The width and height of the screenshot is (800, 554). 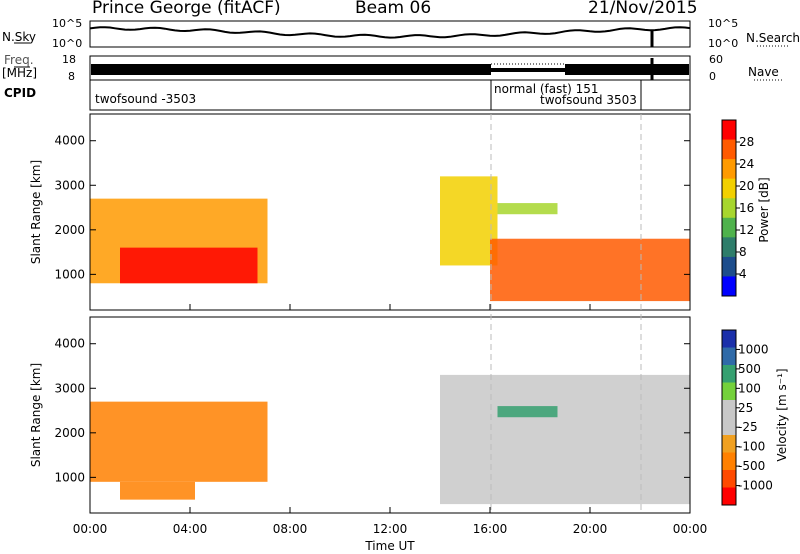 I want to click on nsearch-label: N.Search, so click(x=773, y=38).